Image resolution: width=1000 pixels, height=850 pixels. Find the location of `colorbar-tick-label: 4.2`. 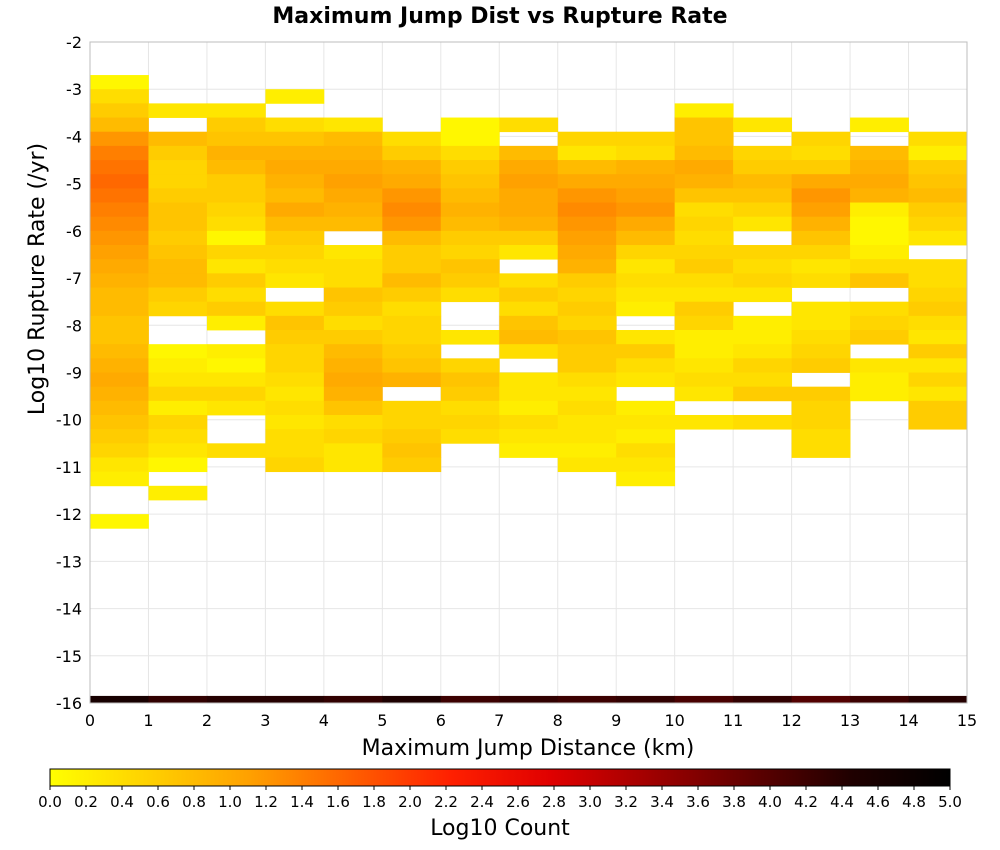

colorbar-tick-label: 4.2 is located at coordinates (806, 802).